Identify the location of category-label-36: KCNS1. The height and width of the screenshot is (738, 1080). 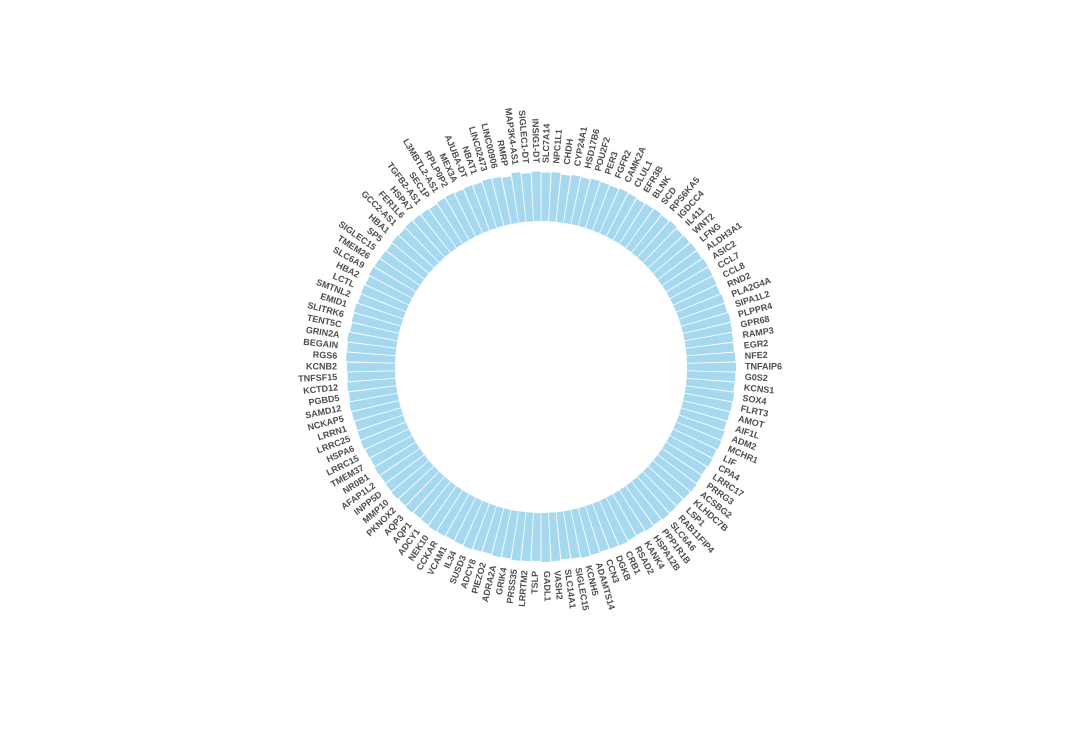
(758, 388).